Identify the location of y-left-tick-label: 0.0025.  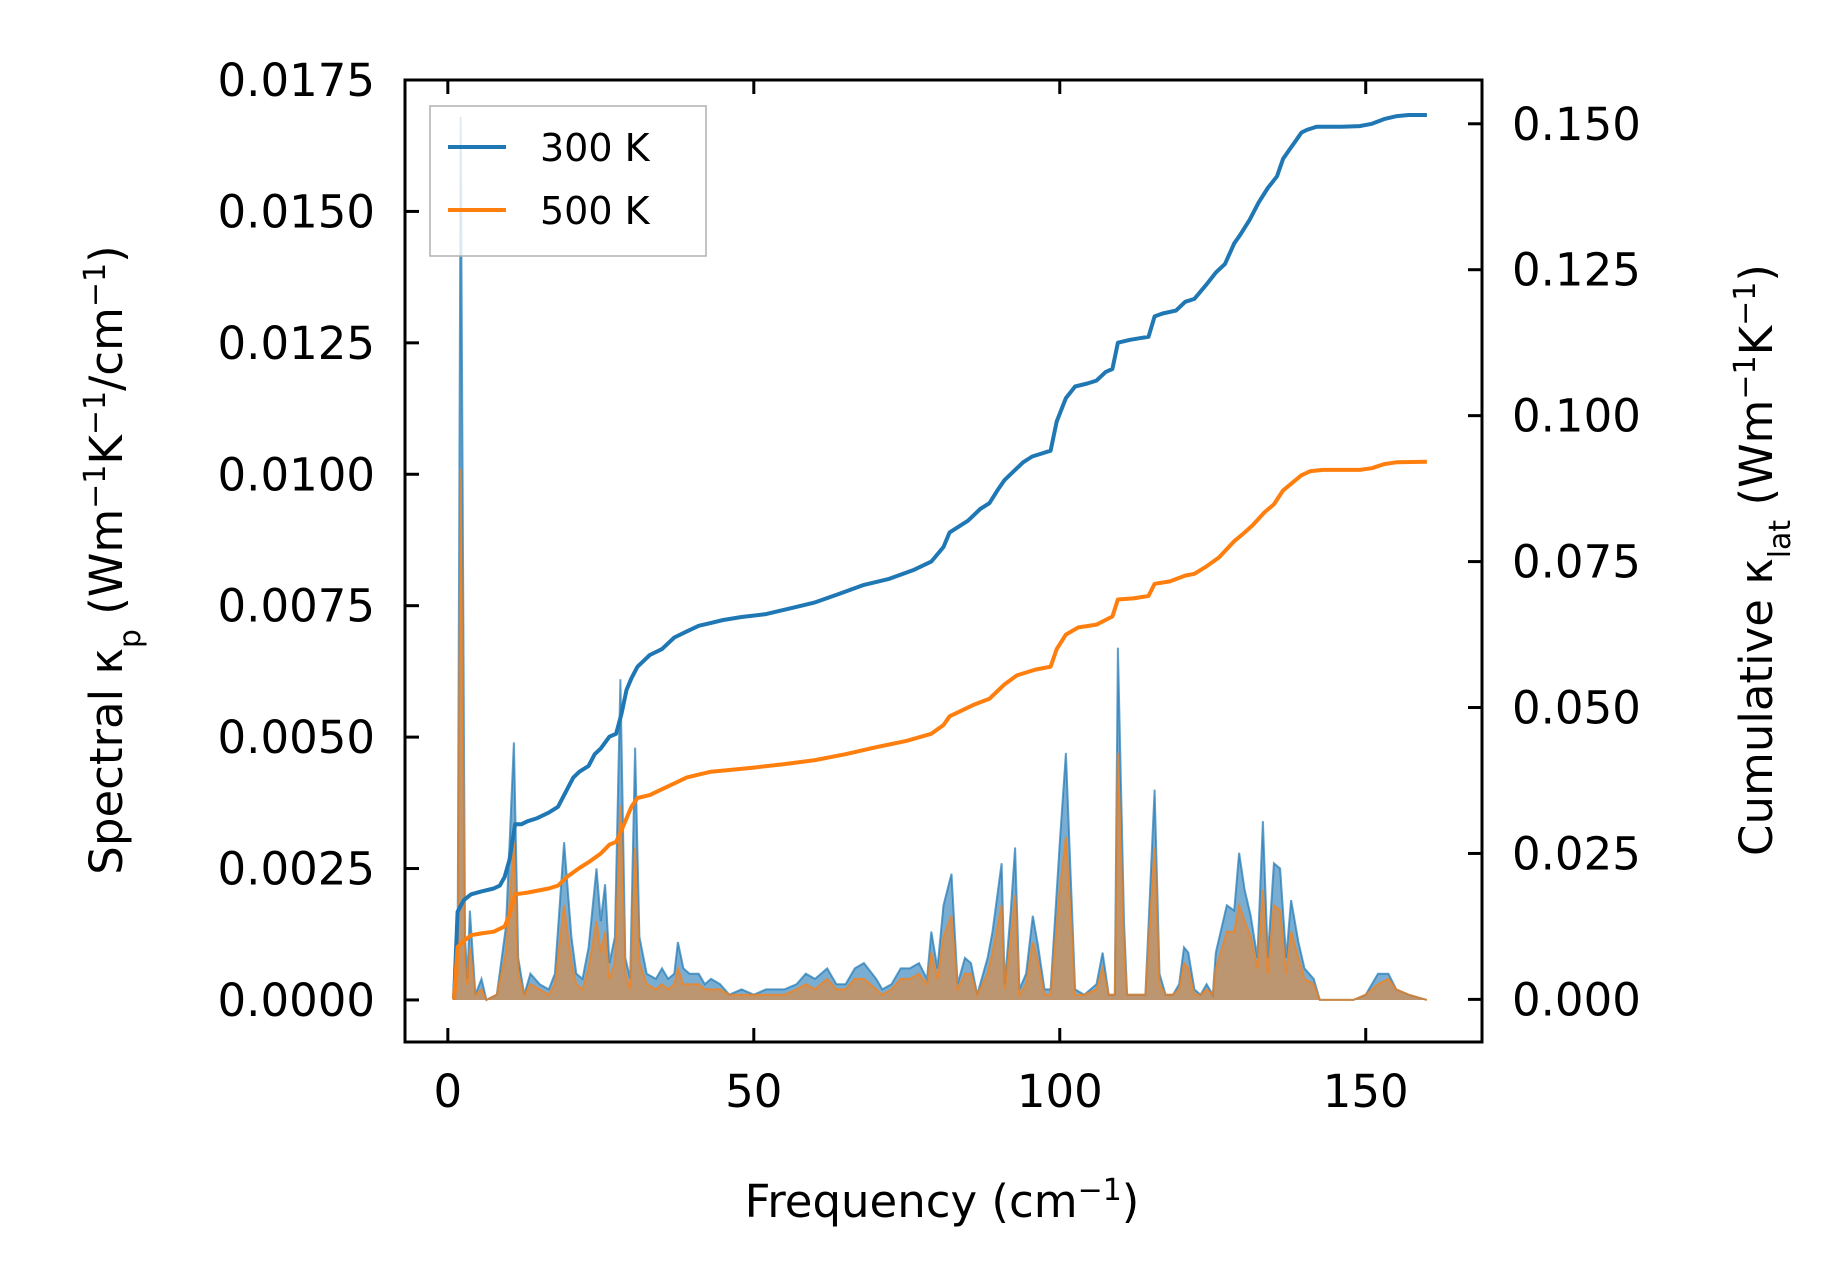
(296, 869).